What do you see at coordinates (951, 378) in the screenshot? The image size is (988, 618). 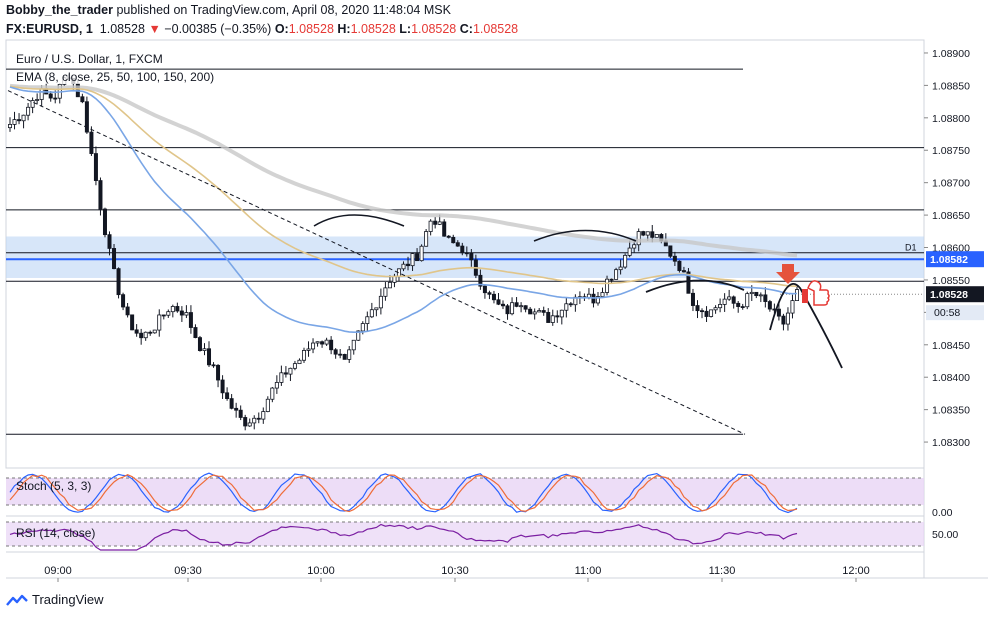 I see `y-tick-label: 1.08400` at bounding box center [951, 378].